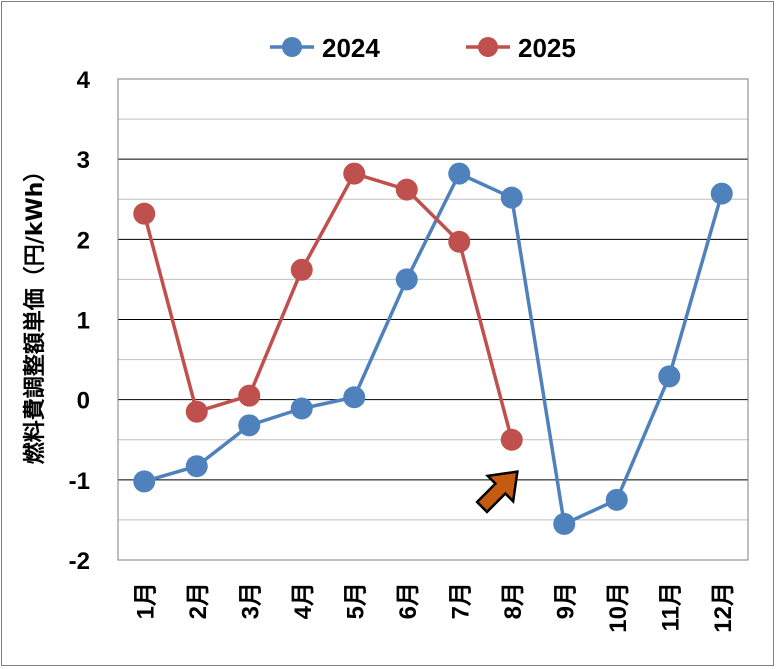 The height and width of the screenshot is (669, 777). I want to click on x-tick-label: 5月, so click(355, 600).